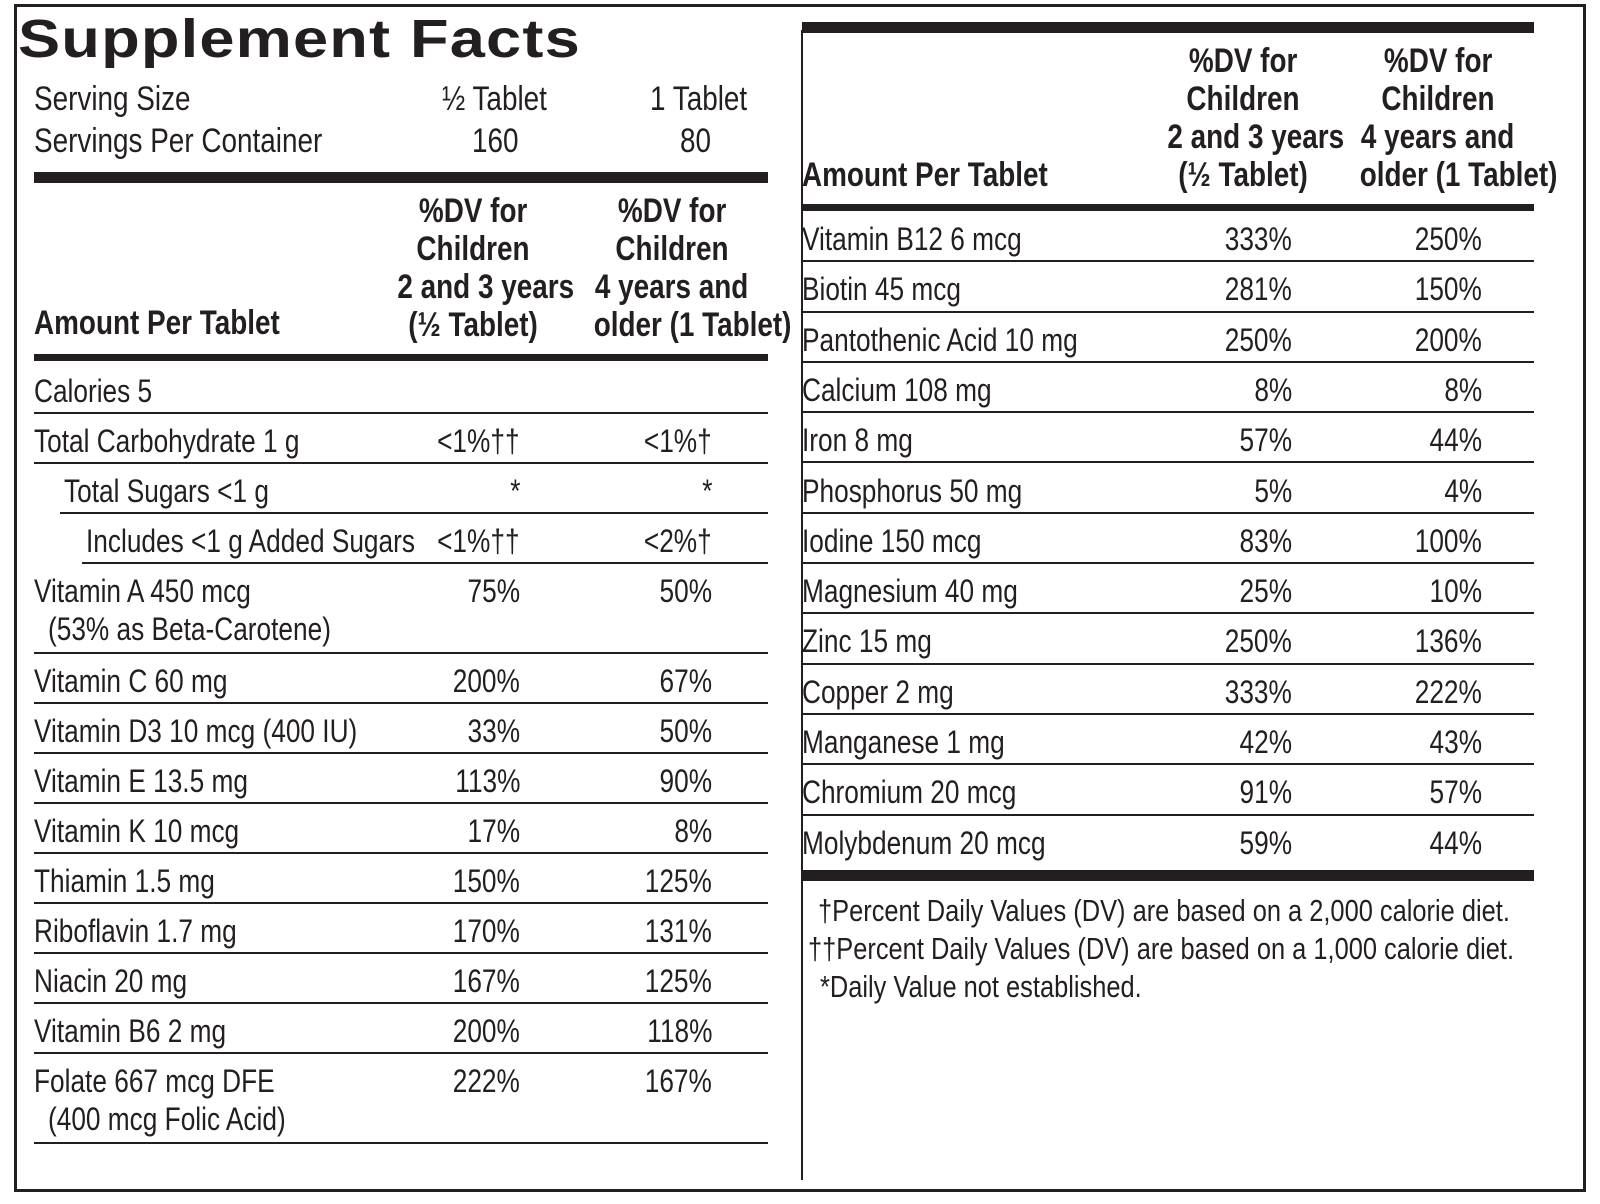 Image resolution: width=1600 pixels, height=1204 pixels. Describe the element at coordinates (135, 931) in the screenshot. I see `nutrient-name: Riboflavin 1.7 mg` at that location.